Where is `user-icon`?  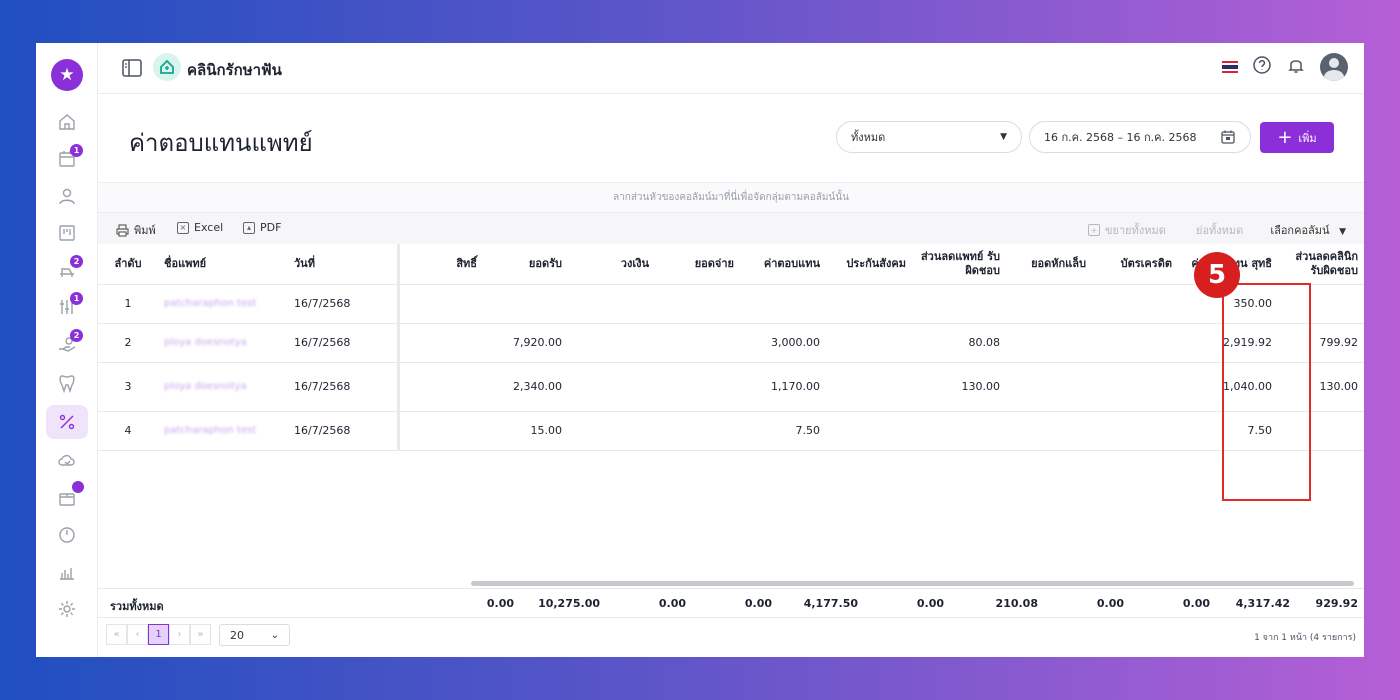 user-icon is located at coordinates (67, 196).